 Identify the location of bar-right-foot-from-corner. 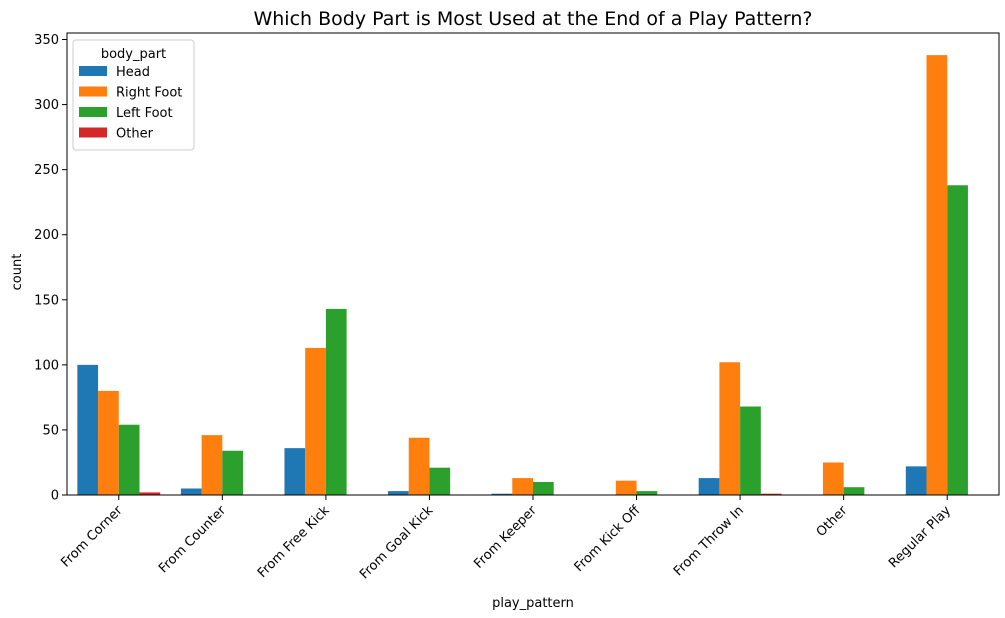
(108, 442).